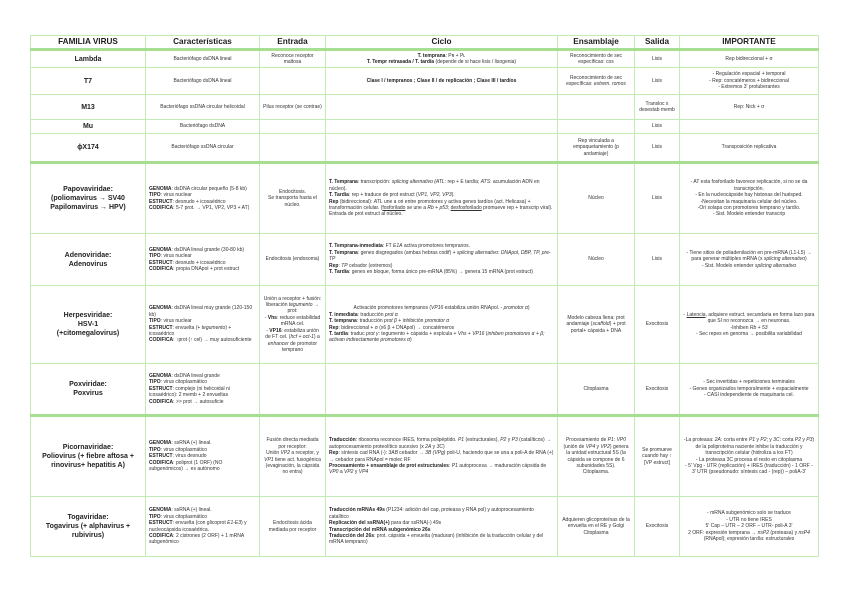 Image resolution: width=848 pixels, height=599 pixels. Describe the element at coordinates (202, 80) in the screenshot. I see `text-segment: Bacteriófago dsDNA lineal` at that location.